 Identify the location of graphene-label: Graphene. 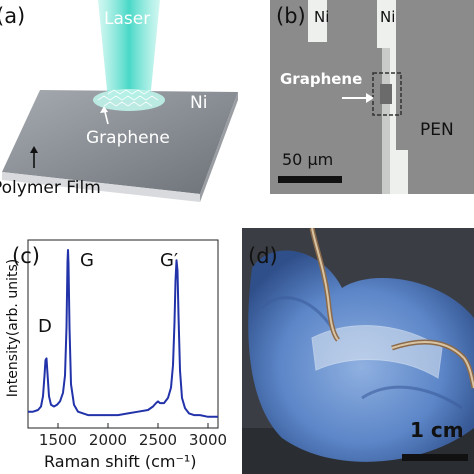
(128, 138).